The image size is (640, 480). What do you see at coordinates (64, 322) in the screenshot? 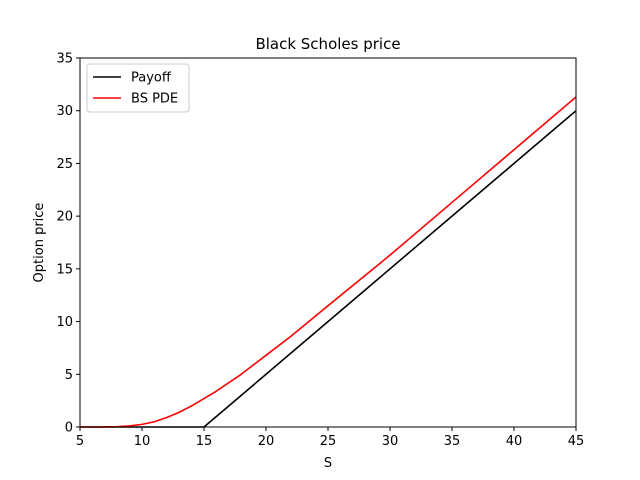
I see `y-tick-label: 10` at bounding box center [64, 322].